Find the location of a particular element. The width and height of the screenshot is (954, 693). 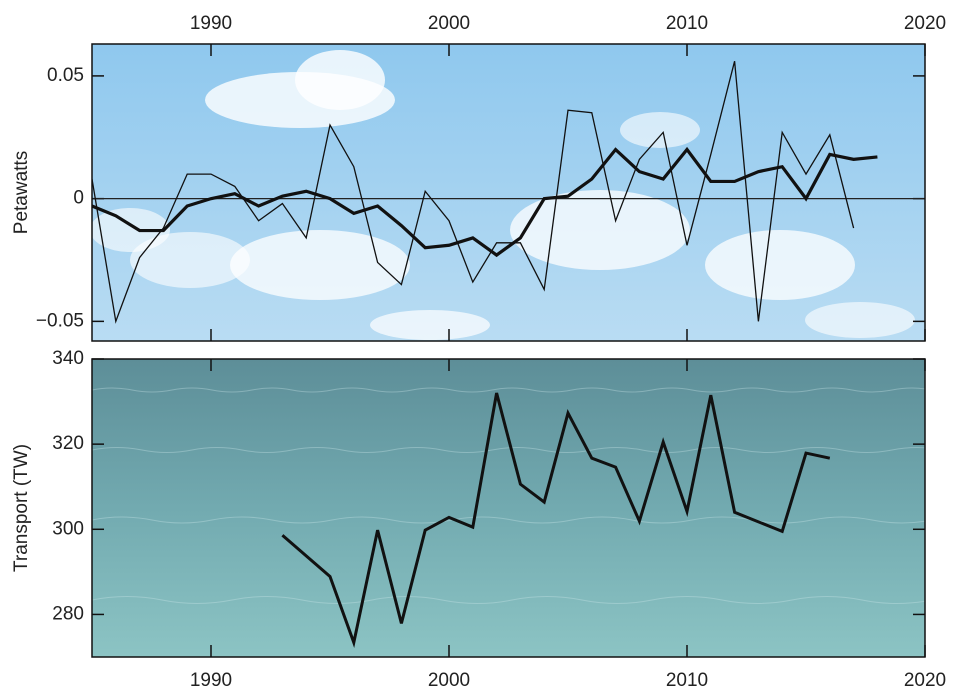

y-tick-label: 0.05 is located at coordinates (65, 75).